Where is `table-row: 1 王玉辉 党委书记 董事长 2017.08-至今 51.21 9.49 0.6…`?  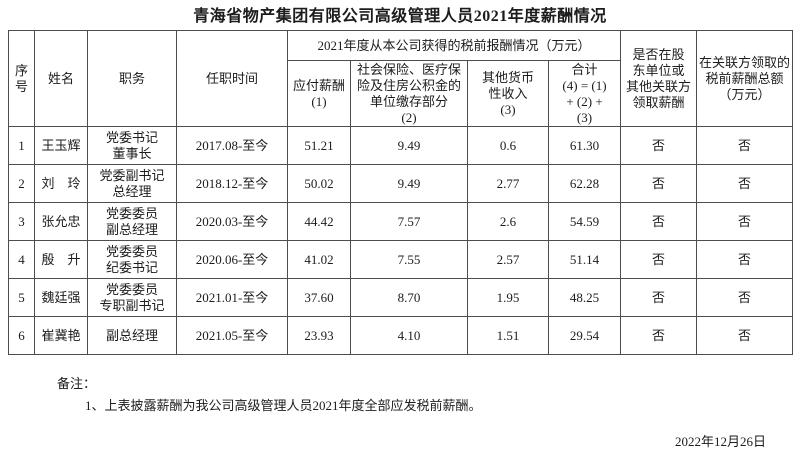
table-row: 1 王玉辉 党委书记 董事长 2017.08-至今 51.21 9.49 0.6… is located at coordinates (401, 146).